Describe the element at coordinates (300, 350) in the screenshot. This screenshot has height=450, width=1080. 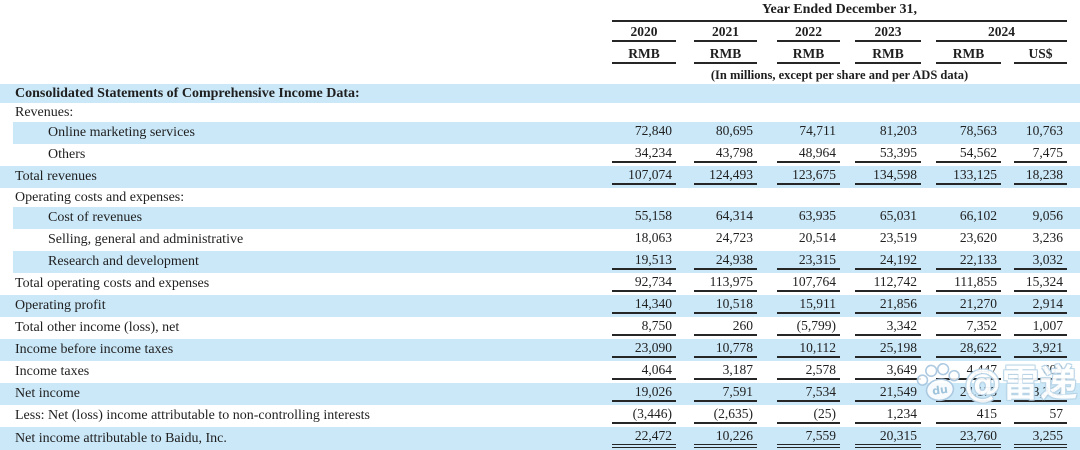
I see `row-label: Income before income taxes` at that location.